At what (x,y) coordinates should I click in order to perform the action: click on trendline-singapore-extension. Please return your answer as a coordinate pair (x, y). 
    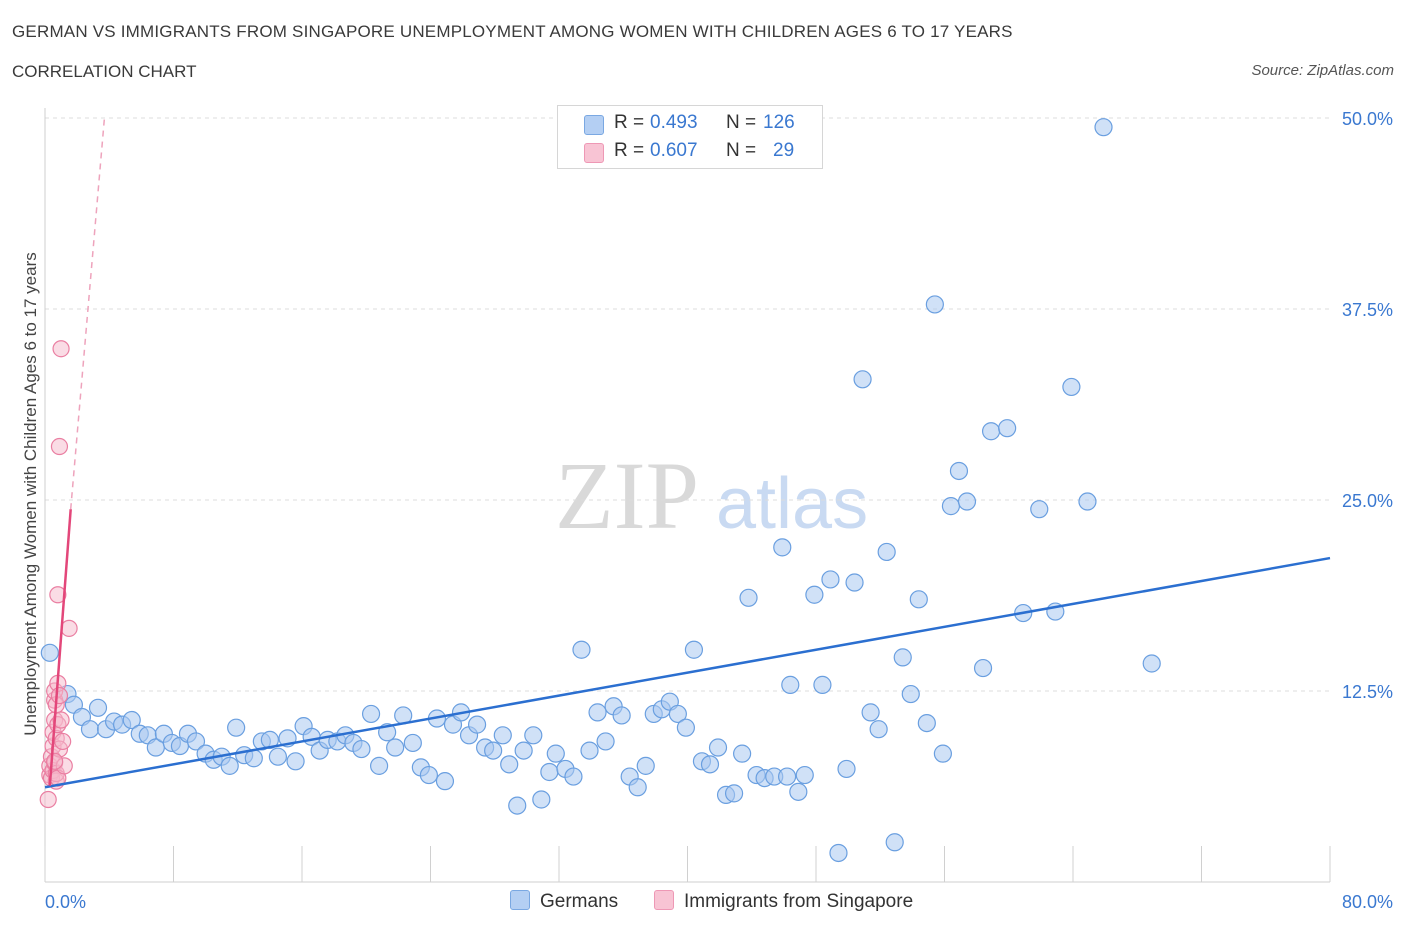
    Looking at the image, I should click on (87, 313).